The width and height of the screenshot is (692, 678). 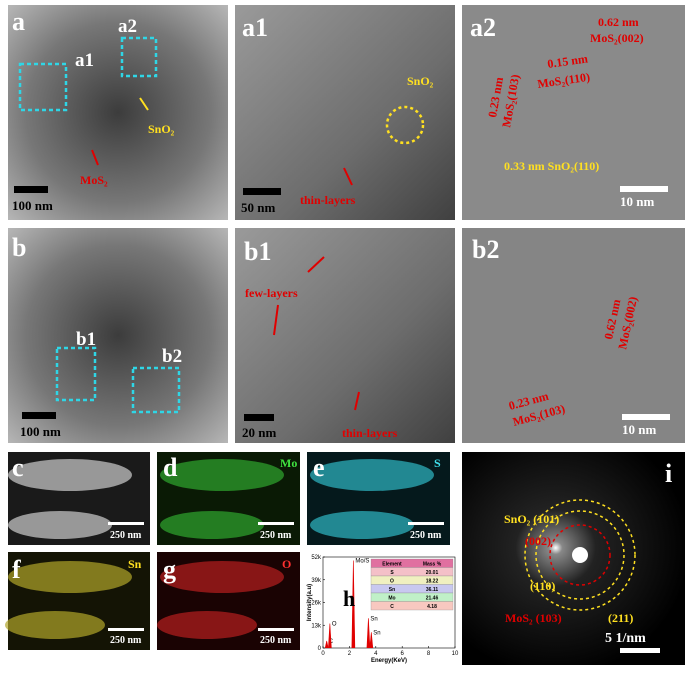 I want to click on ring, so click(x=580, y=555).